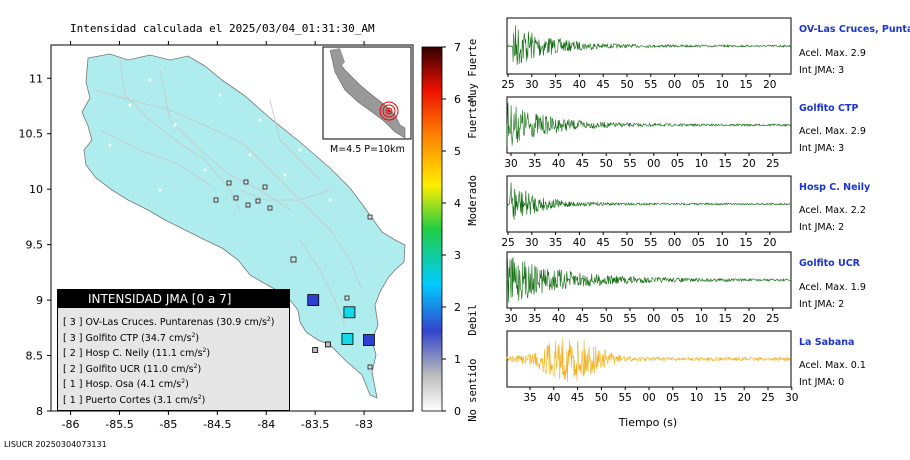  What do you see at coordinates (217, 424) in the screenshot?
I see `lon-tick-label: -84.5` at bounding box center [217, 424].